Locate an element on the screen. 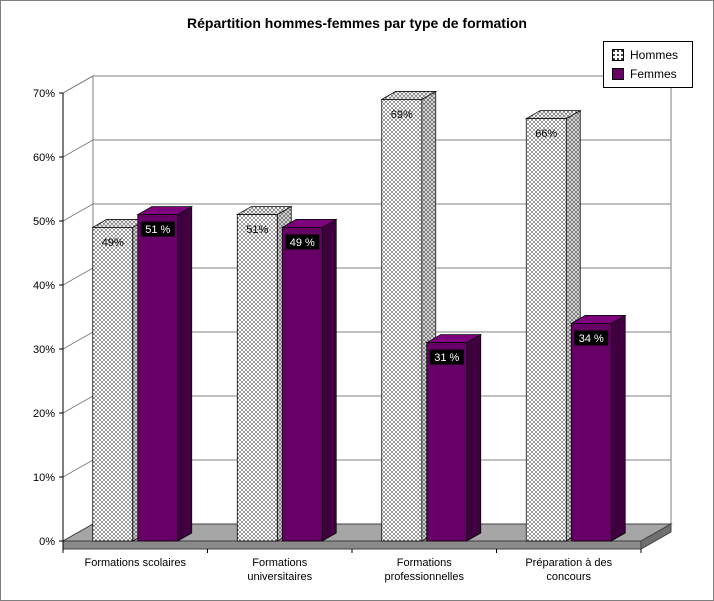  bar-hommes-2: 69% is located at coordinates (409, 316).